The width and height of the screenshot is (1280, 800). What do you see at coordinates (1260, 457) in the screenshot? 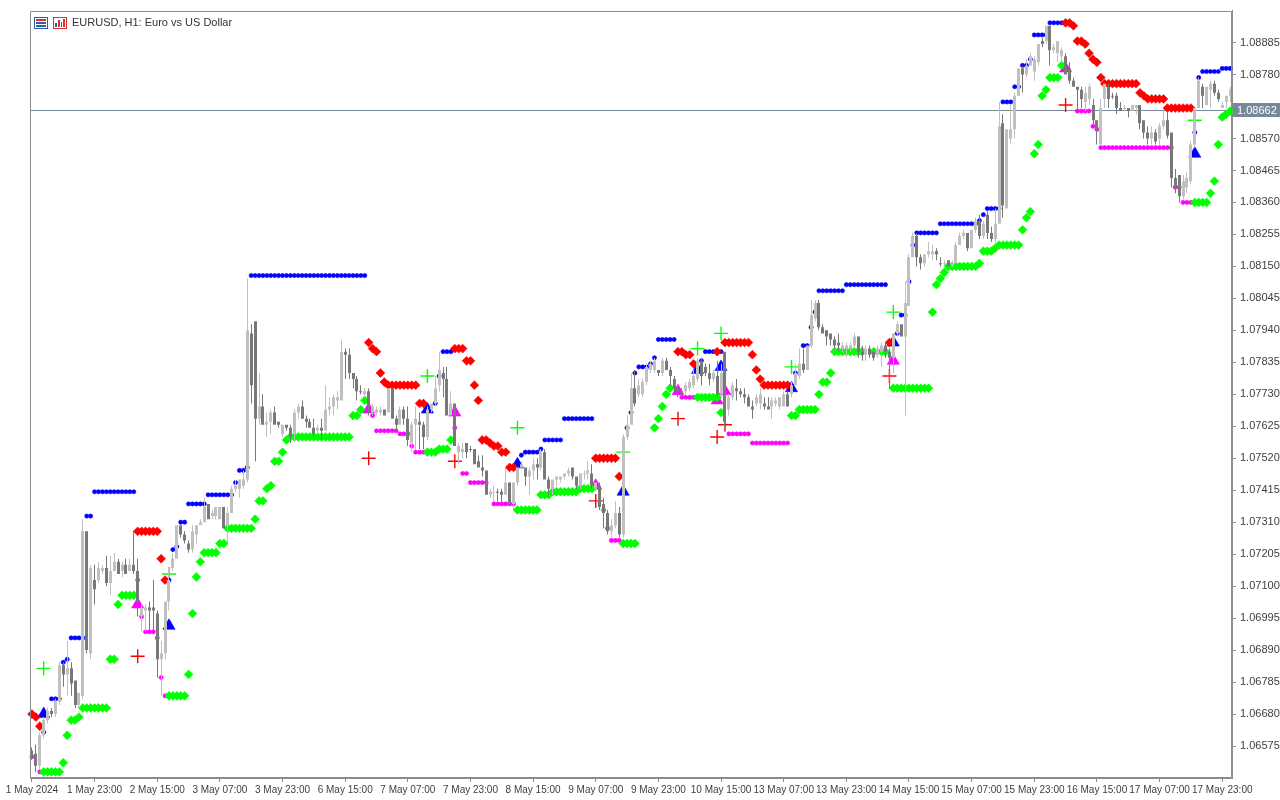
I see `y-tick-label: 1.07520` at bounding box center [1260, 457].